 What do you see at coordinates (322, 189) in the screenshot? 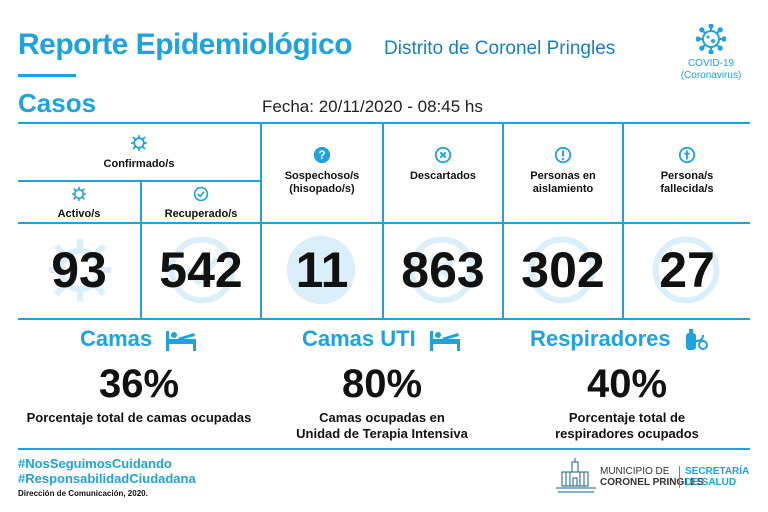
I see `suspected-sublabel: (hisopado/s)` at bounding box center [322, 189].